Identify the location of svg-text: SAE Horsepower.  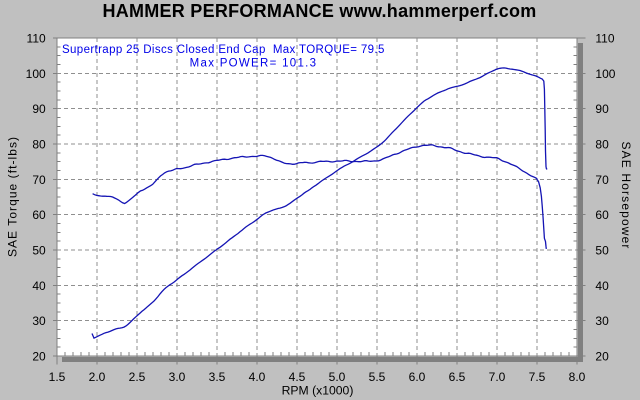
(626, 195).